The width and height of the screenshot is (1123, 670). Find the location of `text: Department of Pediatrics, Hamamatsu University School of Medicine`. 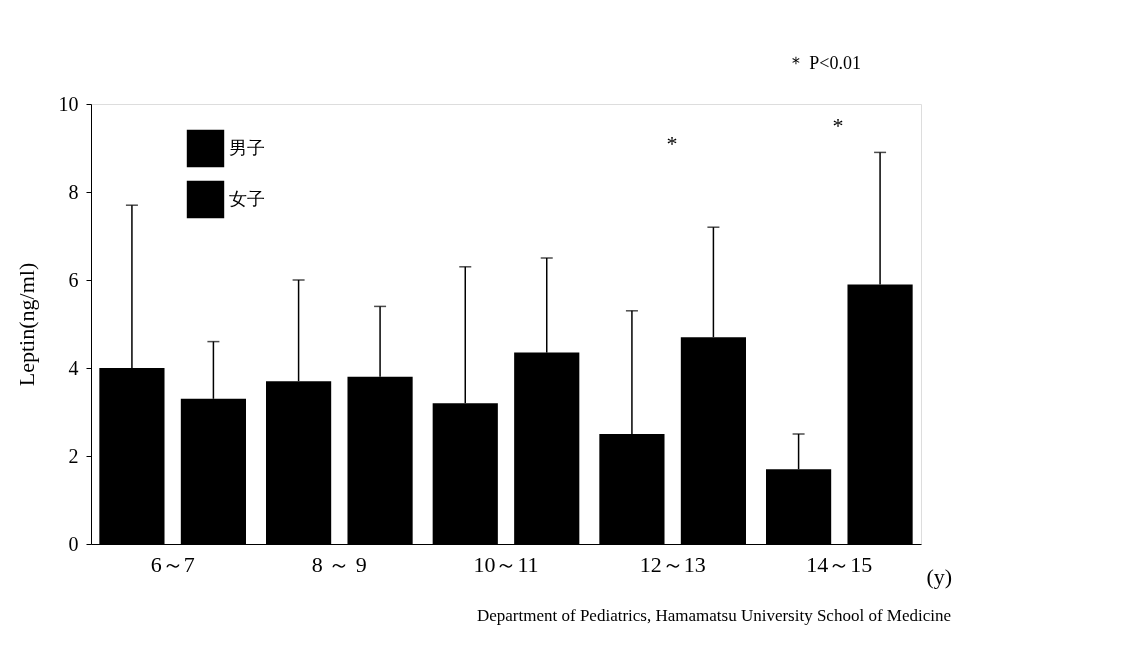

text: Department of Pediatrics, Hamamatsu University School of Medicine is located at coordinates (714, 615).